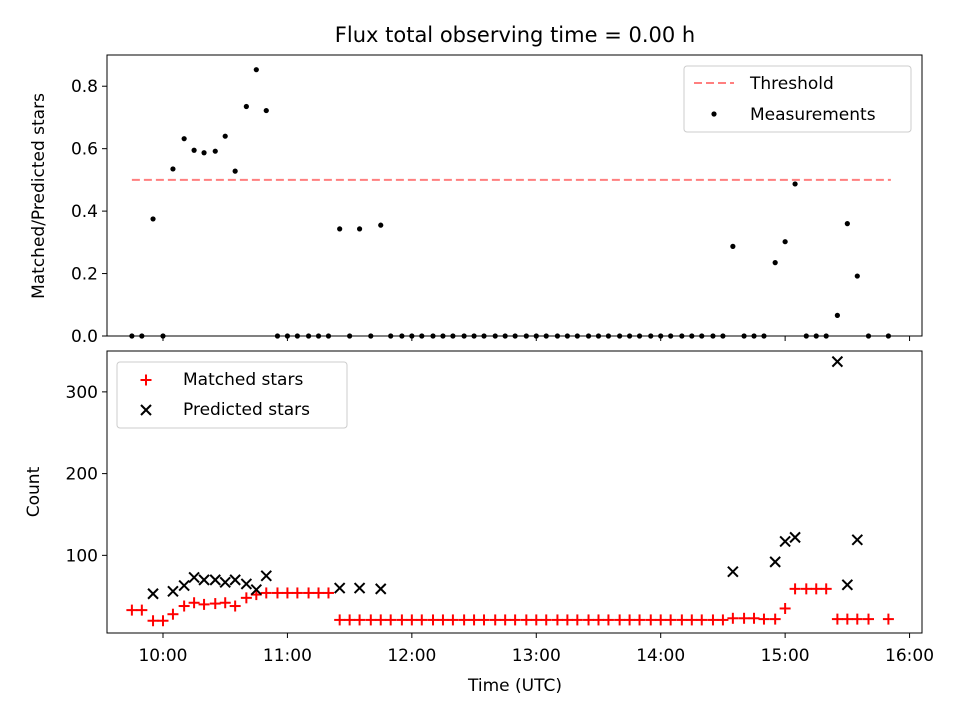 The width and height of the screenshot is (960, 720). Describe the element at coordinates (146, 380) in the screenshot. I see `legend-matched-marker` at that location.